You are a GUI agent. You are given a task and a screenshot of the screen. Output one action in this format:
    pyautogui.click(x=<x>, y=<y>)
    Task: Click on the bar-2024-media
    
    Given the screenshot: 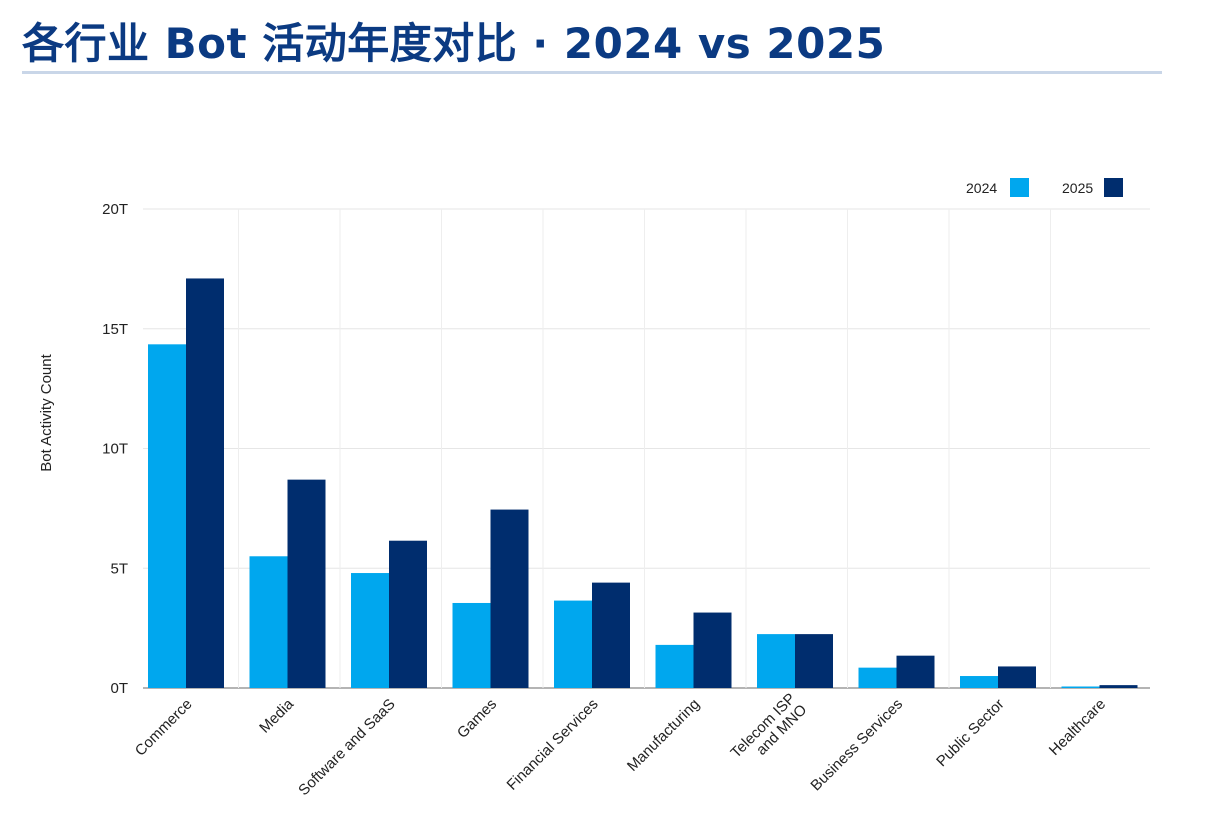 What is the action you would take?
    pyautogui.click(x=268, y=622)
    